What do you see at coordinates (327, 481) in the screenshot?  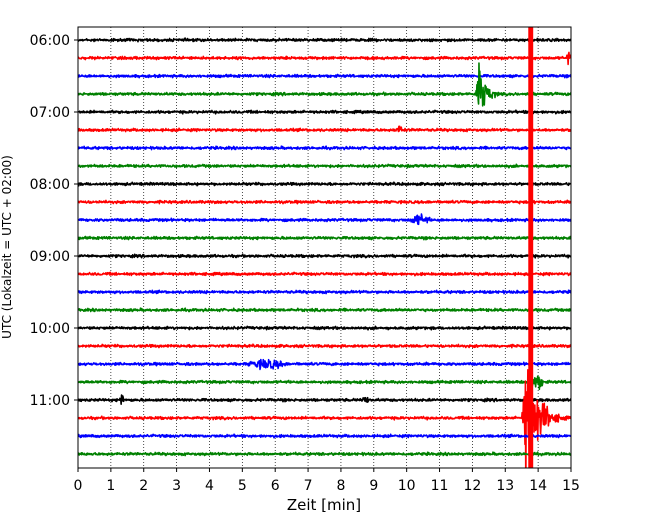 I see `x-ticks: 0 1 2 3 4 5 6 7 8 9 10 11 12 13 14 15` at bounding box center [327, 481].